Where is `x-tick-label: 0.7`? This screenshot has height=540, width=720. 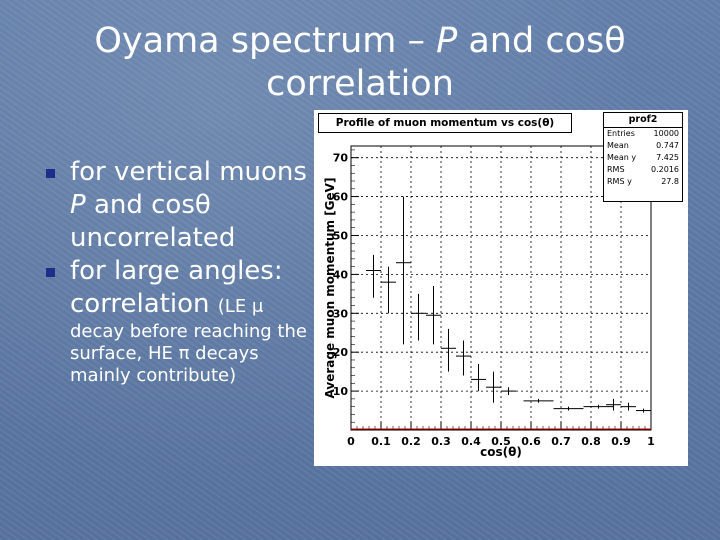 x-tick-label: 0.7 is located at coordinates (561, 441).